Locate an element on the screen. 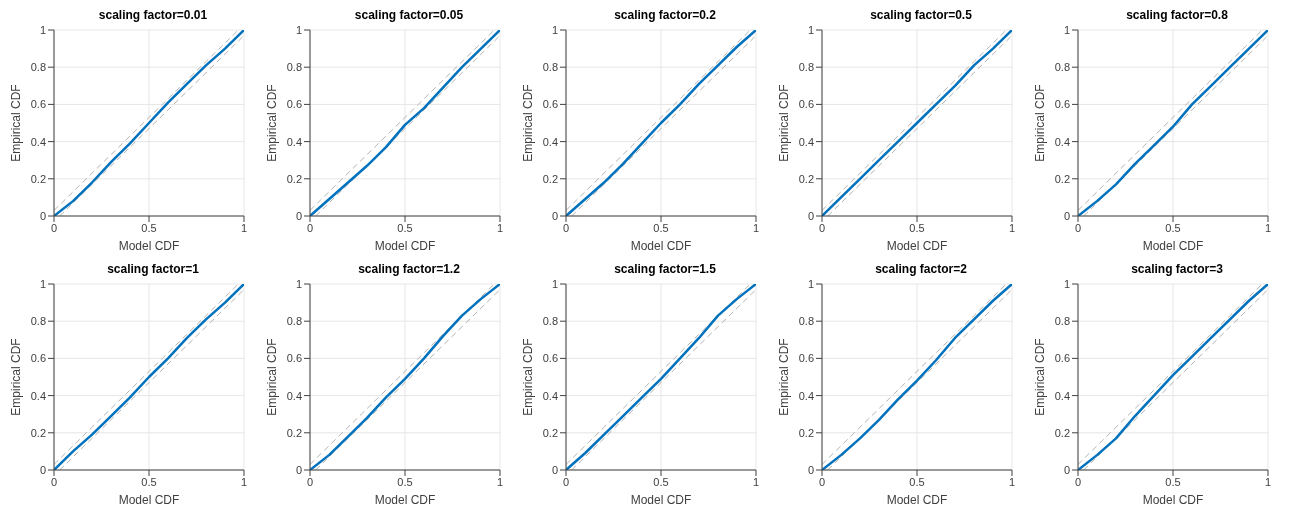  chart-title: scaling factor=0.2 is located at coordinates (665, 16).